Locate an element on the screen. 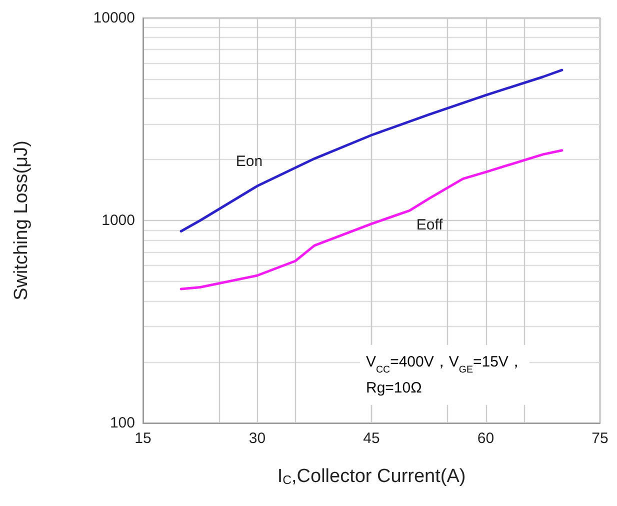 This screenshot has height=506, width=617. y-tick-label: 100 is located at coordinates (122, 423).